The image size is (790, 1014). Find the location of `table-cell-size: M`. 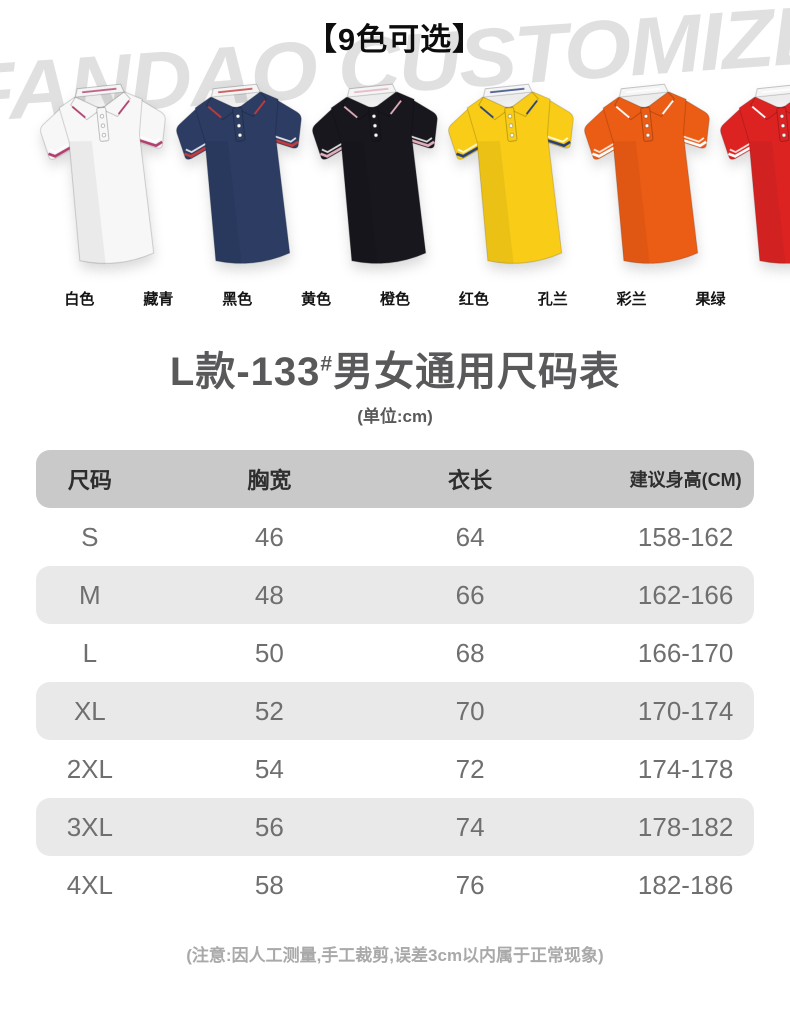

table-cell-size: M is located at coordinates (90, 594).